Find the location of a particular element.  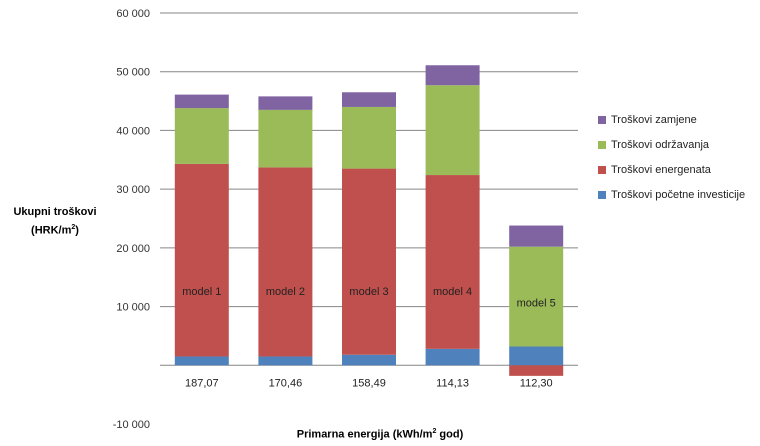

x-tick-label: 187,07 is located at coordinates (202, 383).